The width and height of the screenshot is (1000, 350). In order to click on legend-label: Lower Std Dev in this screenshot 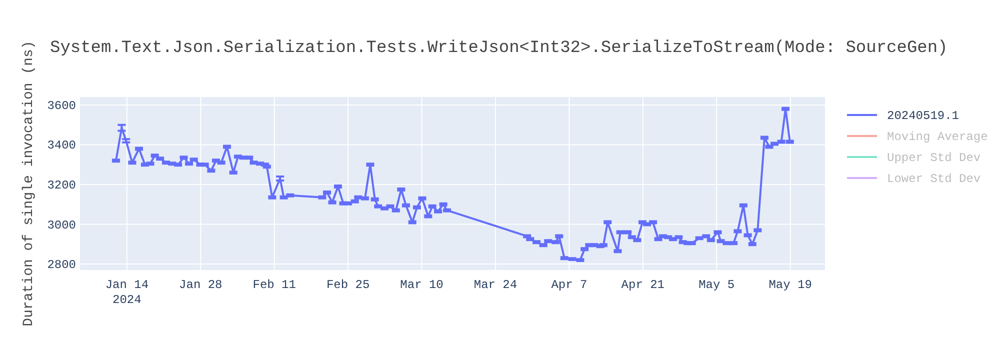, I will do `click(934, 179)`.